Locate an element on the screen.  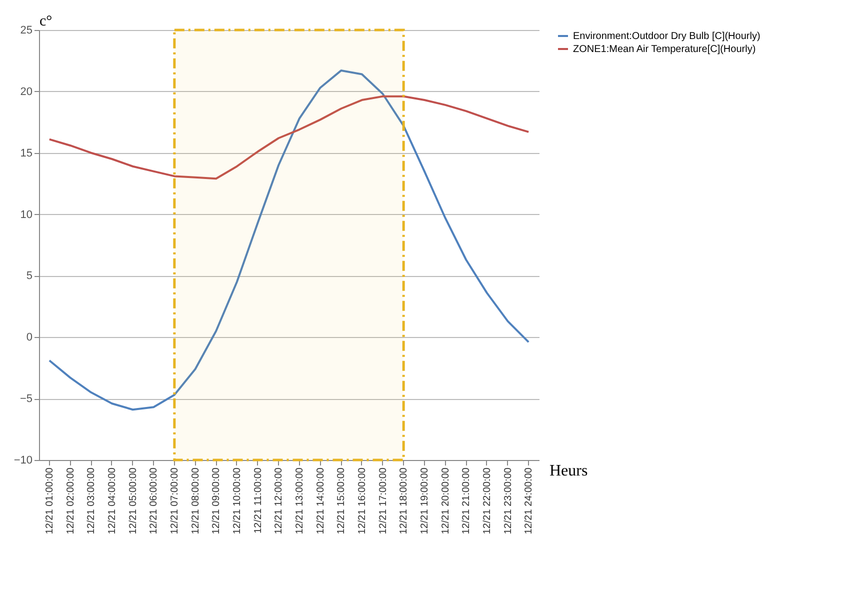
x-tick-label: 12/21 16:00:00 is located at coordinates (362, 500).